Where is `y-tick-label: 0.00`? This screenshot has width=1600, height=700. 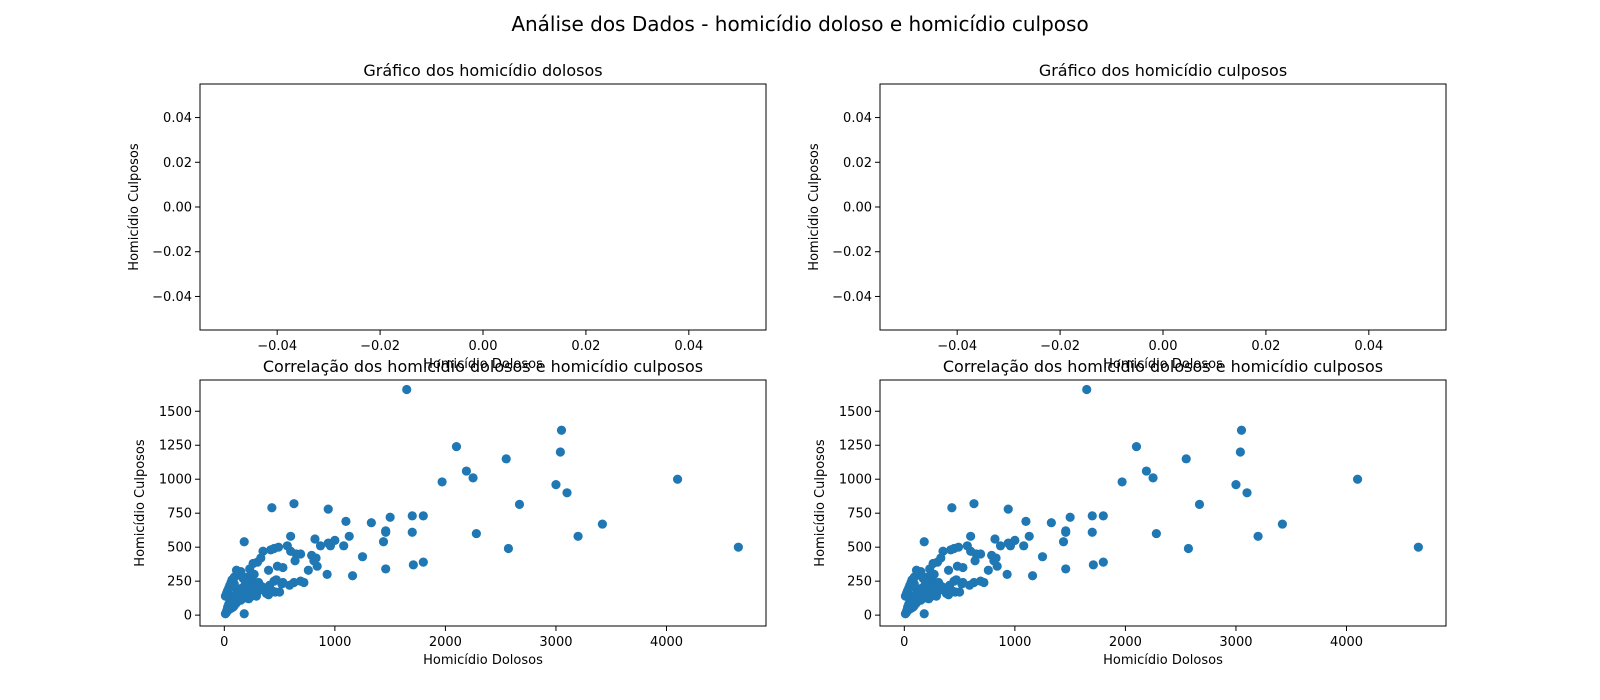 y-tick-label: 0.00 is located at coordinates (857, 208).